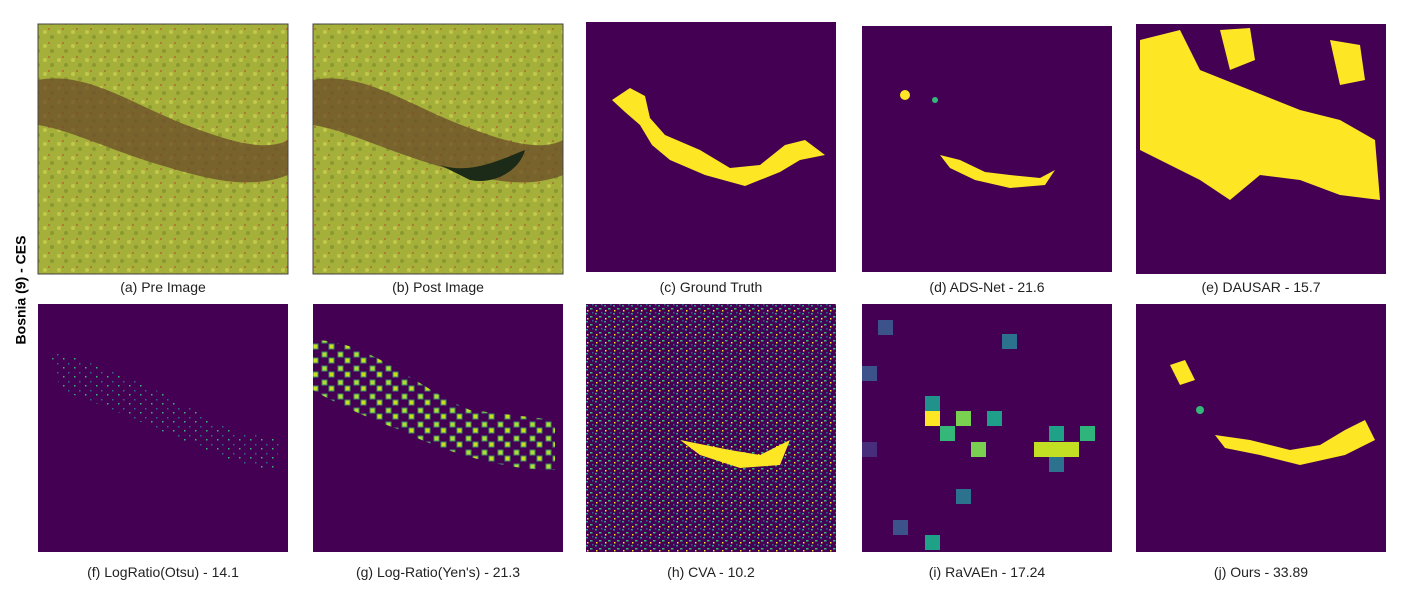 Image resolution: width=1413 pixels, height=589 pixels. I want to click on row-label: Bosnia (9) - CES, so click(21, 290).